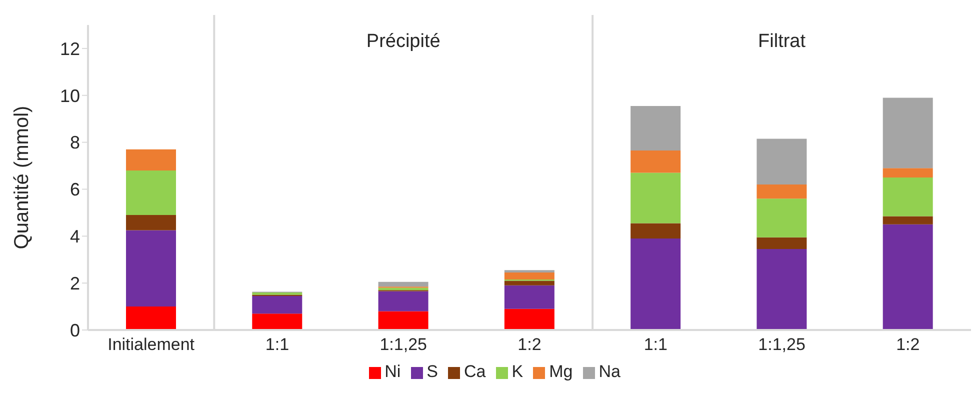 This screenshot has height=401, width=976. Describe the element at coordinates (561, 371) in the screenshot. I see `legend-label: Mg` at that location.